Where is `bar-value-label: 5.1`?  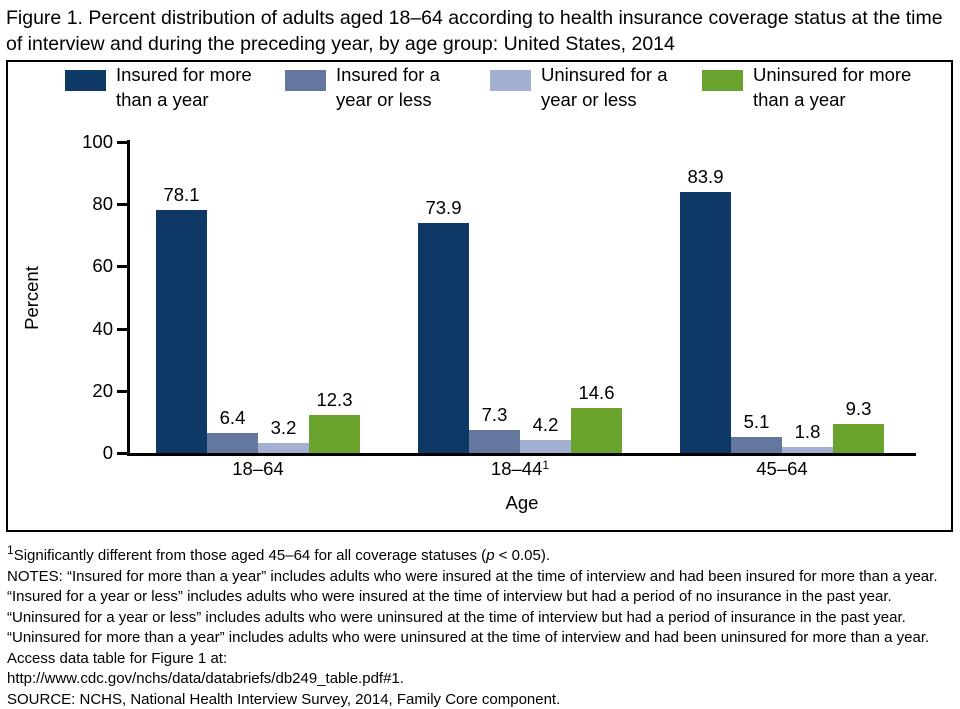
bar-value-label: 5.1 is located at coordinates (756, 422).